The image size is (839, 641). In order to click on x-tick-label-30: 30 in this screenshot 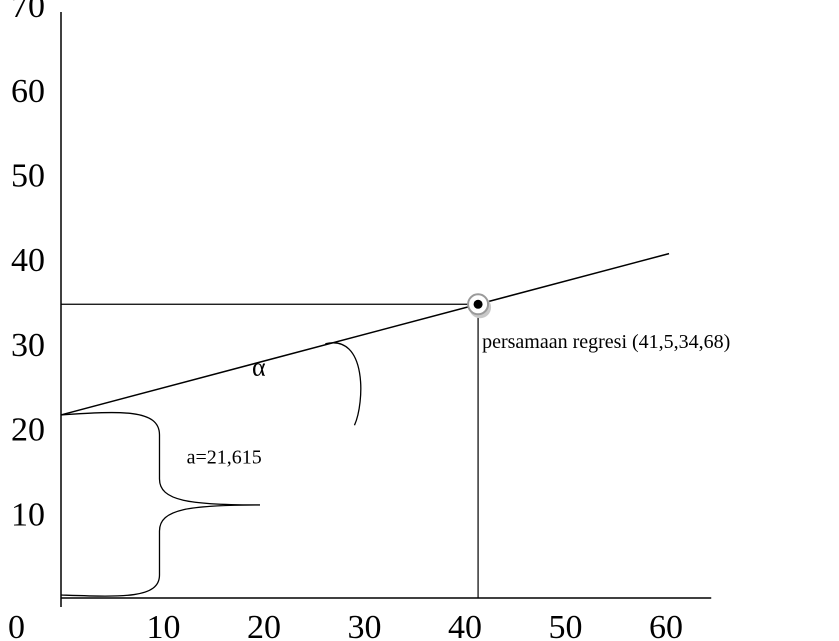, I will do `click(365, 625)`.